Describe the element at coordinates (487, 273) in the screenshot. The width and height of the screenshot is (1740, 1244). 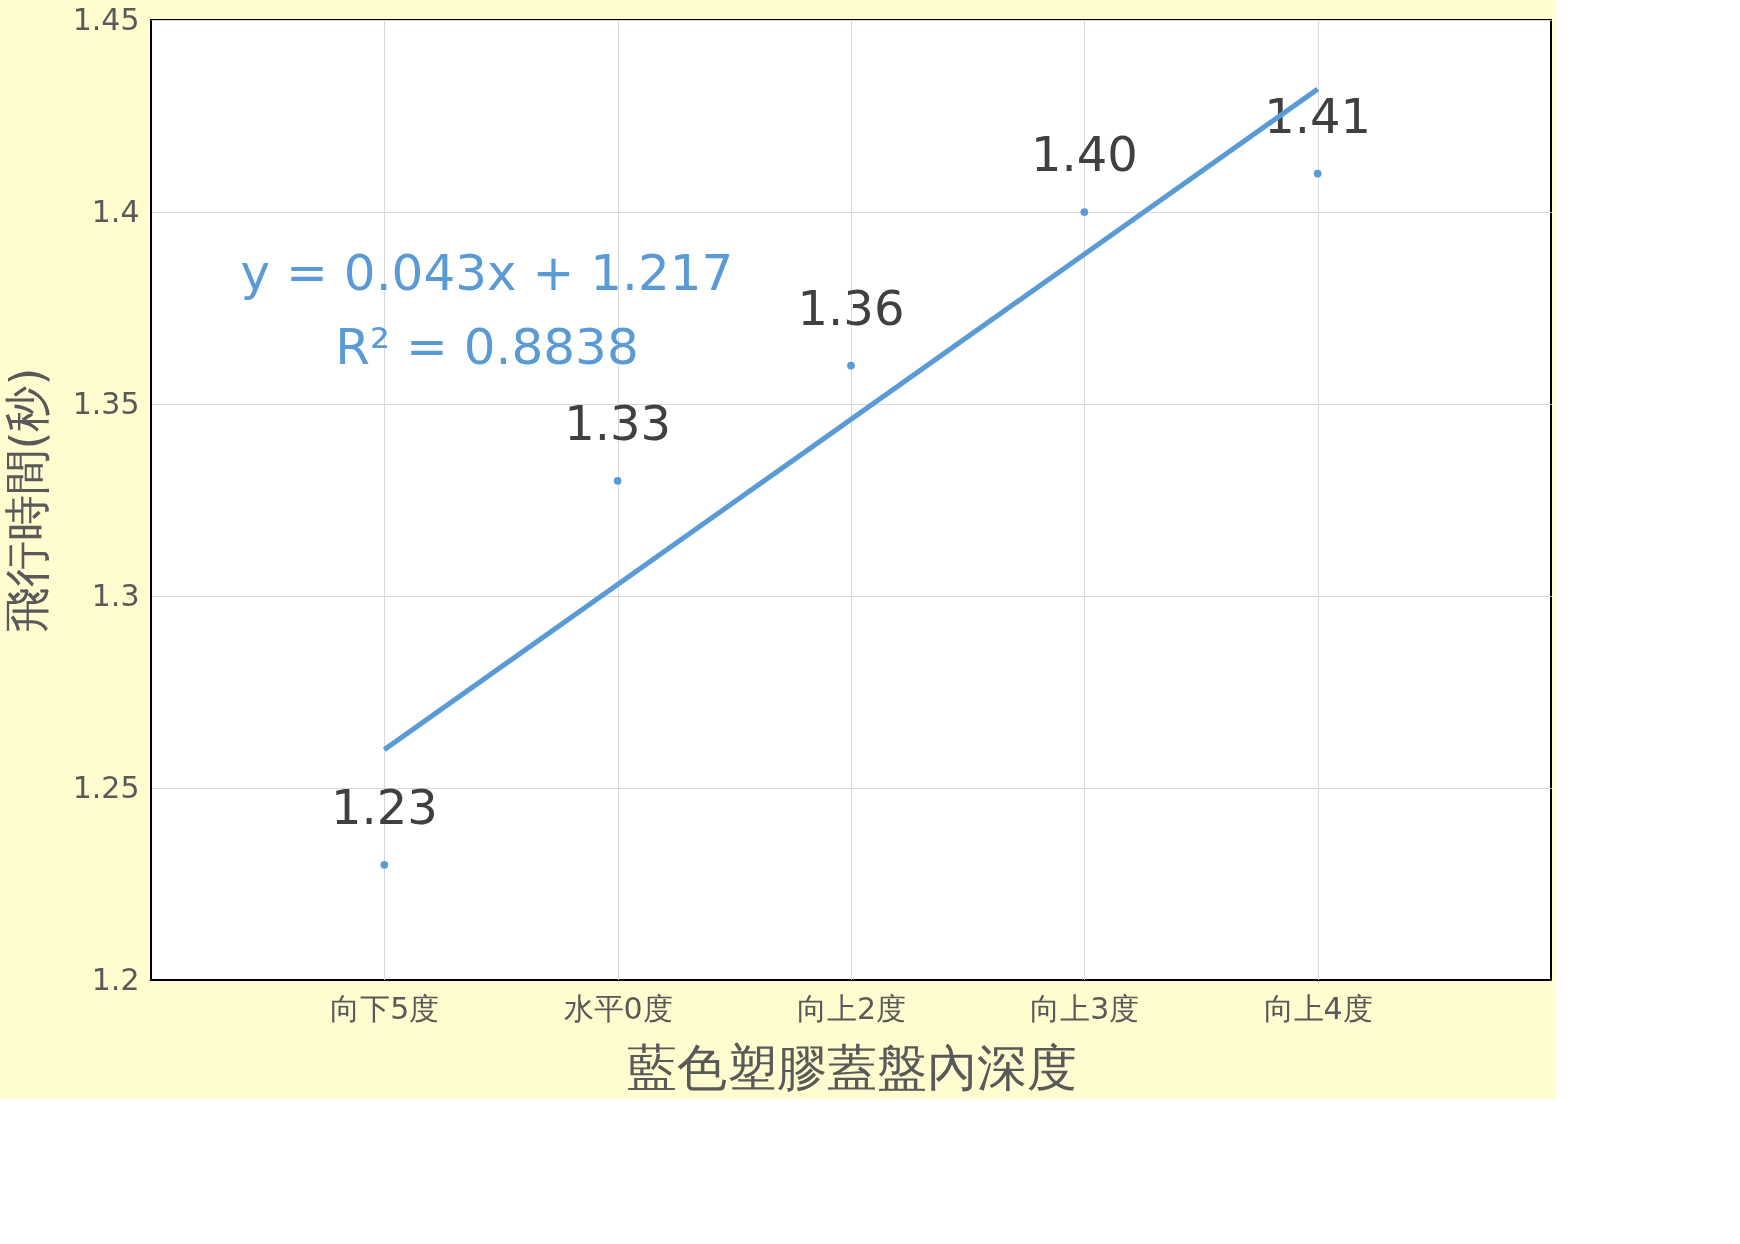
I see `annotation: y = 0.043x + 1.217` at that location.